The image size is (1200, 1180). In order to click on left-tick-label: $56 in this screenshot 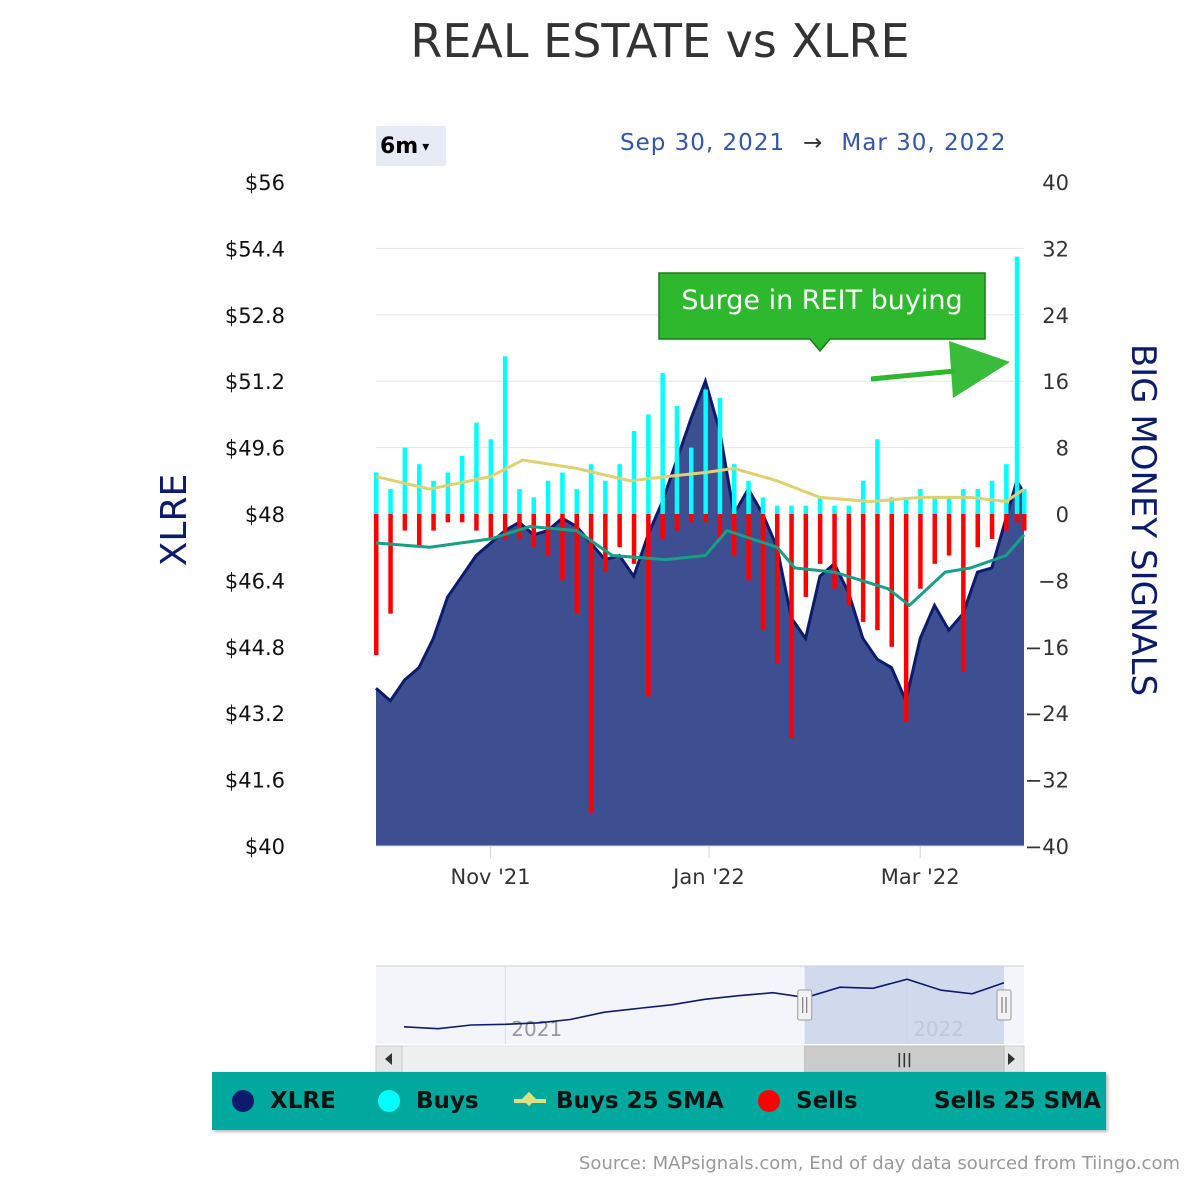, I will do `click(265, 183)`.